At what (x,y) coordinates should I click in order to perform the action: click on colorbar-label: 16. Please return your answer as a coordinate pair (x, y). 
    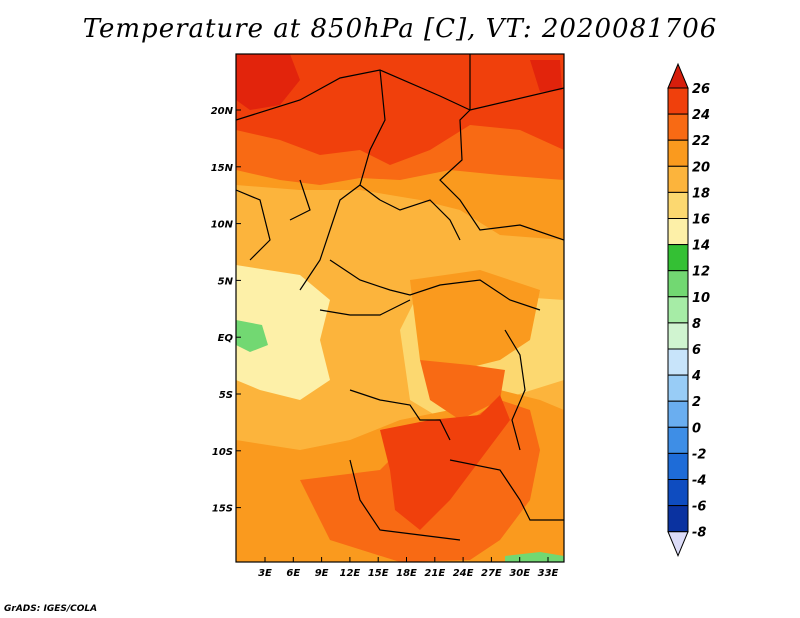
    Looking at the image, I should click on (701, 220).